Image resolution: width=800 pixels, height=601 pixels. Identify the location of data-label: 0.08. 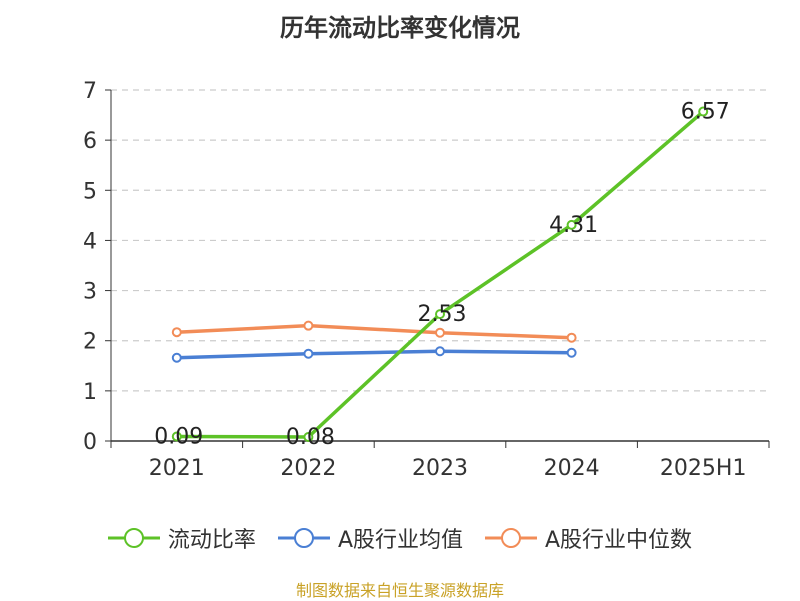
(310, 437).